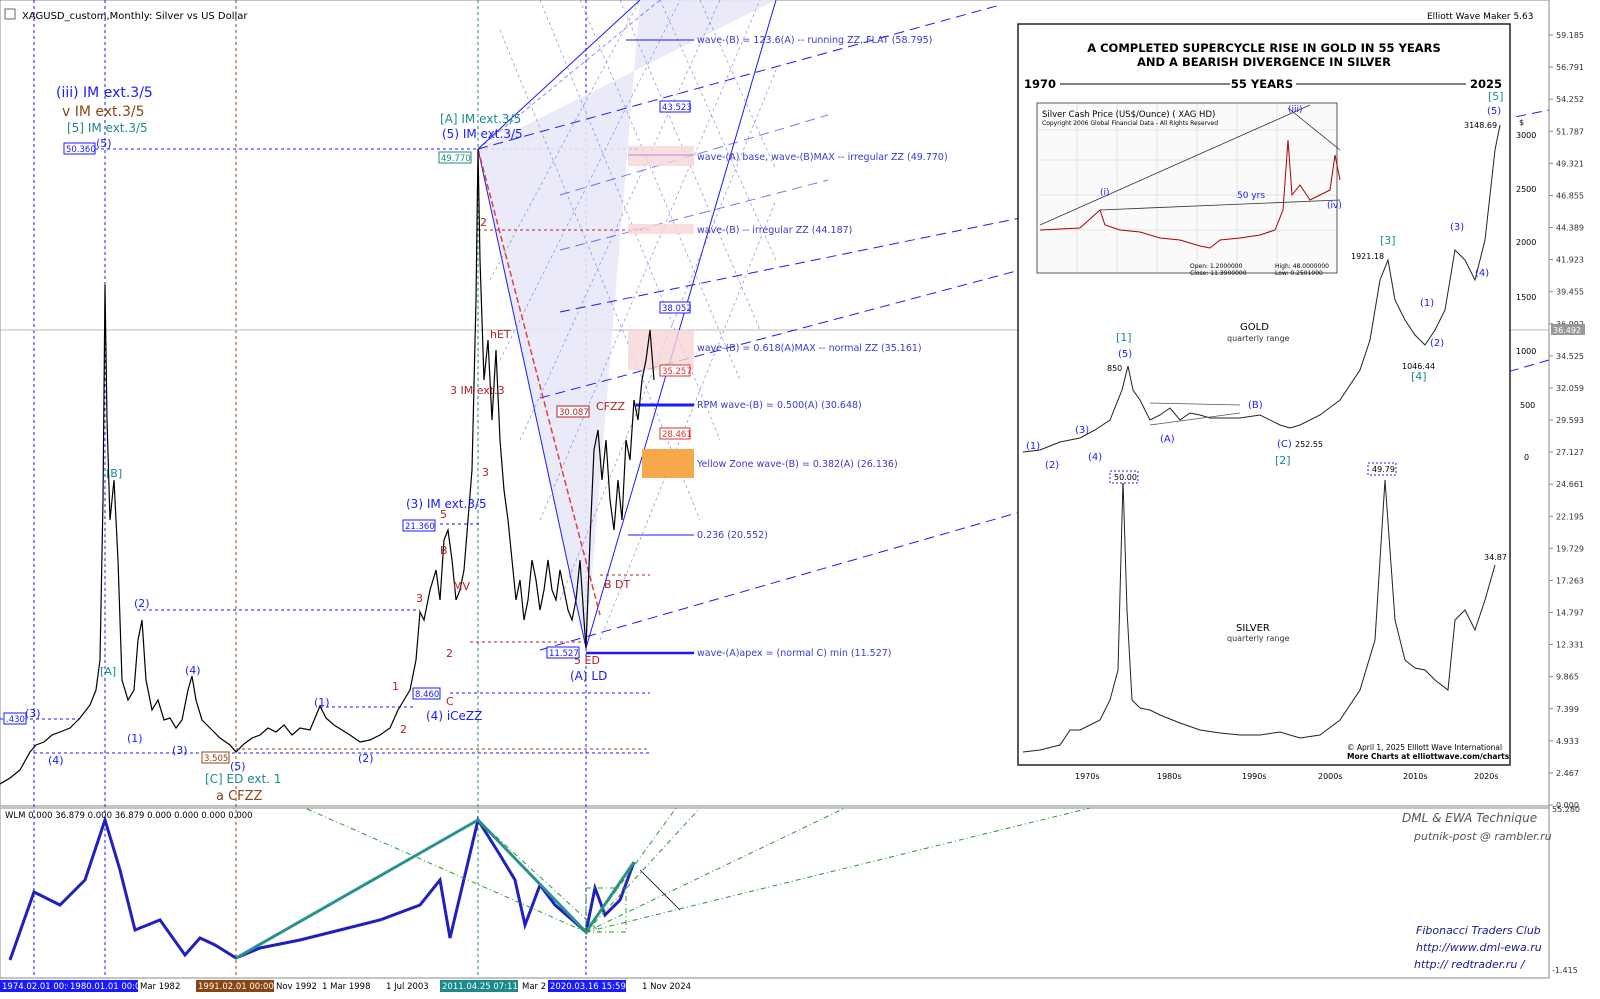 The image size is (1600, 999). Describe the element at coordinates (1295, 110) in the screenshot. I see `svg-text: (iii)` at that location.